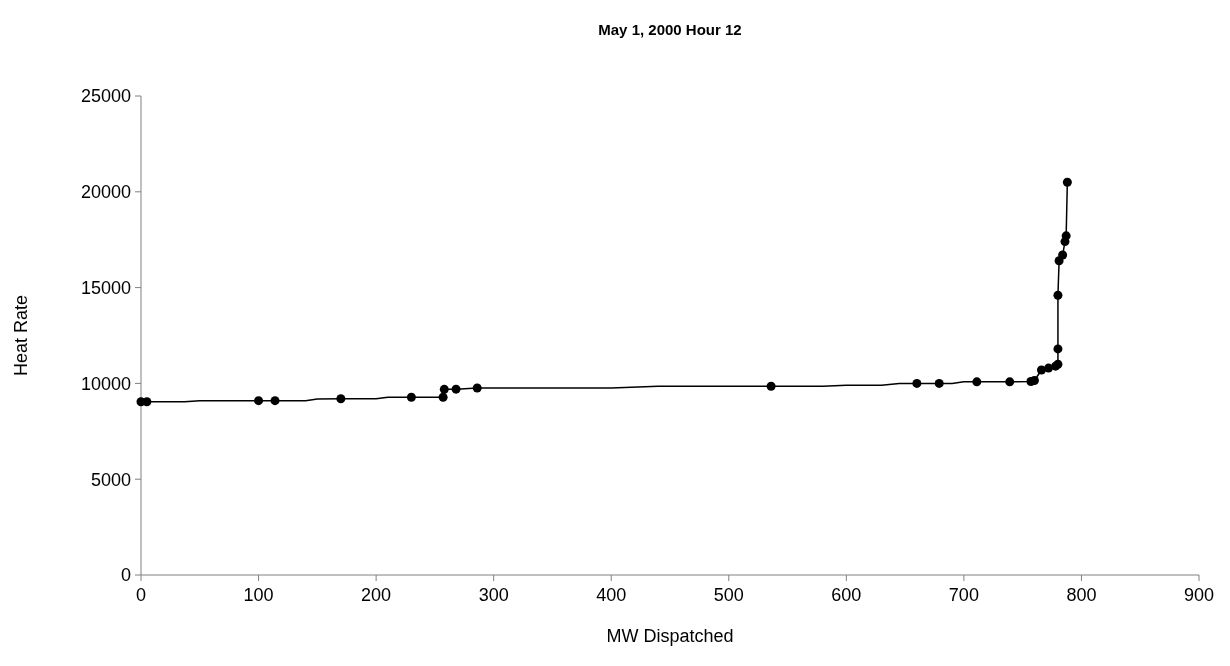 Image resolution: width=1230 pixels, height=666 pixels. Describe the element at coordinates (963, 595) in the screenshot. I see `x-tick-label: 700` at that location.